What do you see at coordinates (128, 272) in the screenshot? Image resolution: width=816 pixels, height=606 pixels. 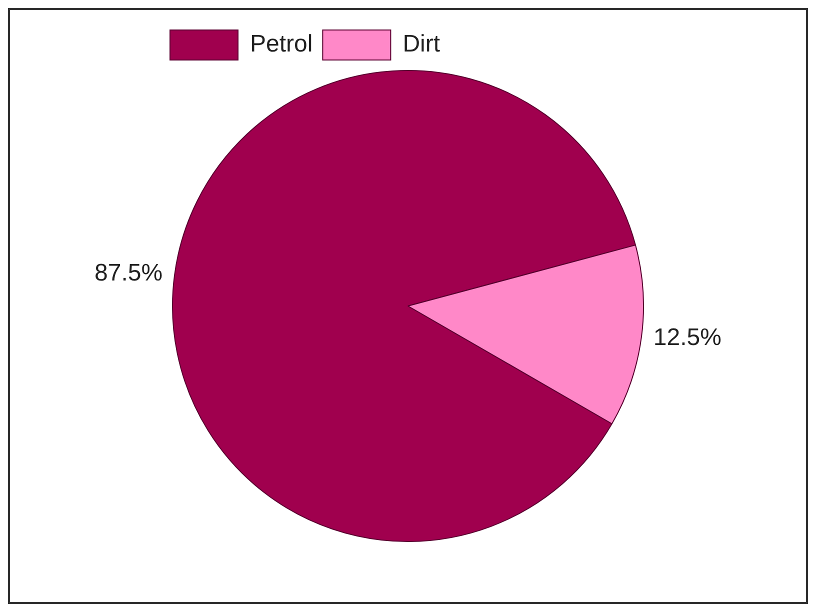 I see `data-label: 87.5%` at bounding box center [128, 272].